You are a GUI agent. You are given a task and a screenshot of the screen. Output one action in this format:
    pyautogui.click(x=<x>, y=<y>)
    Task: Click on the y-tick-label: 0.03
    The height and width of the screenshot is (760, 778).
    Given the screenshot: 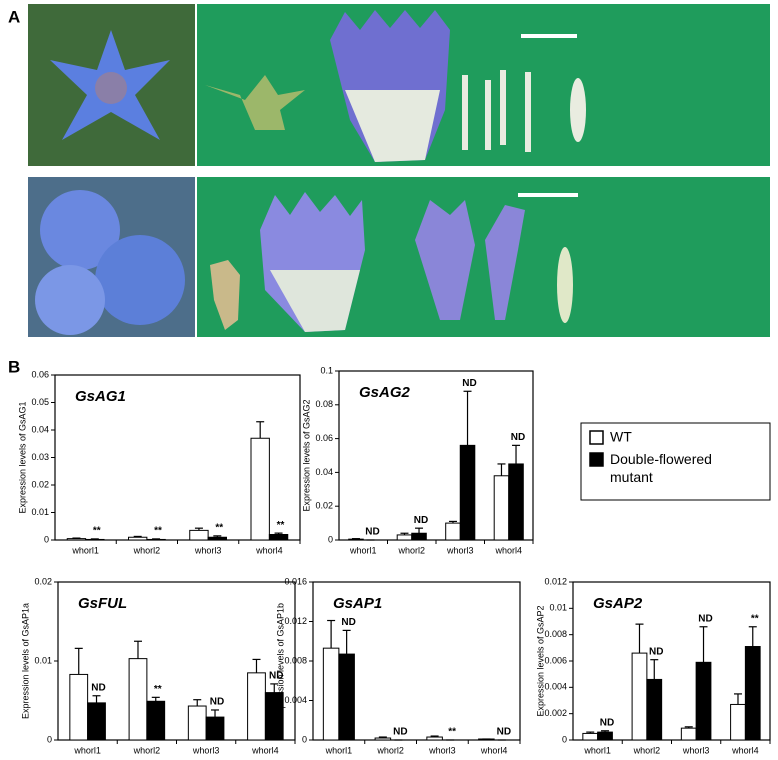 What is the action you would take?
    pyautogui.click(x=40, y=457)
    